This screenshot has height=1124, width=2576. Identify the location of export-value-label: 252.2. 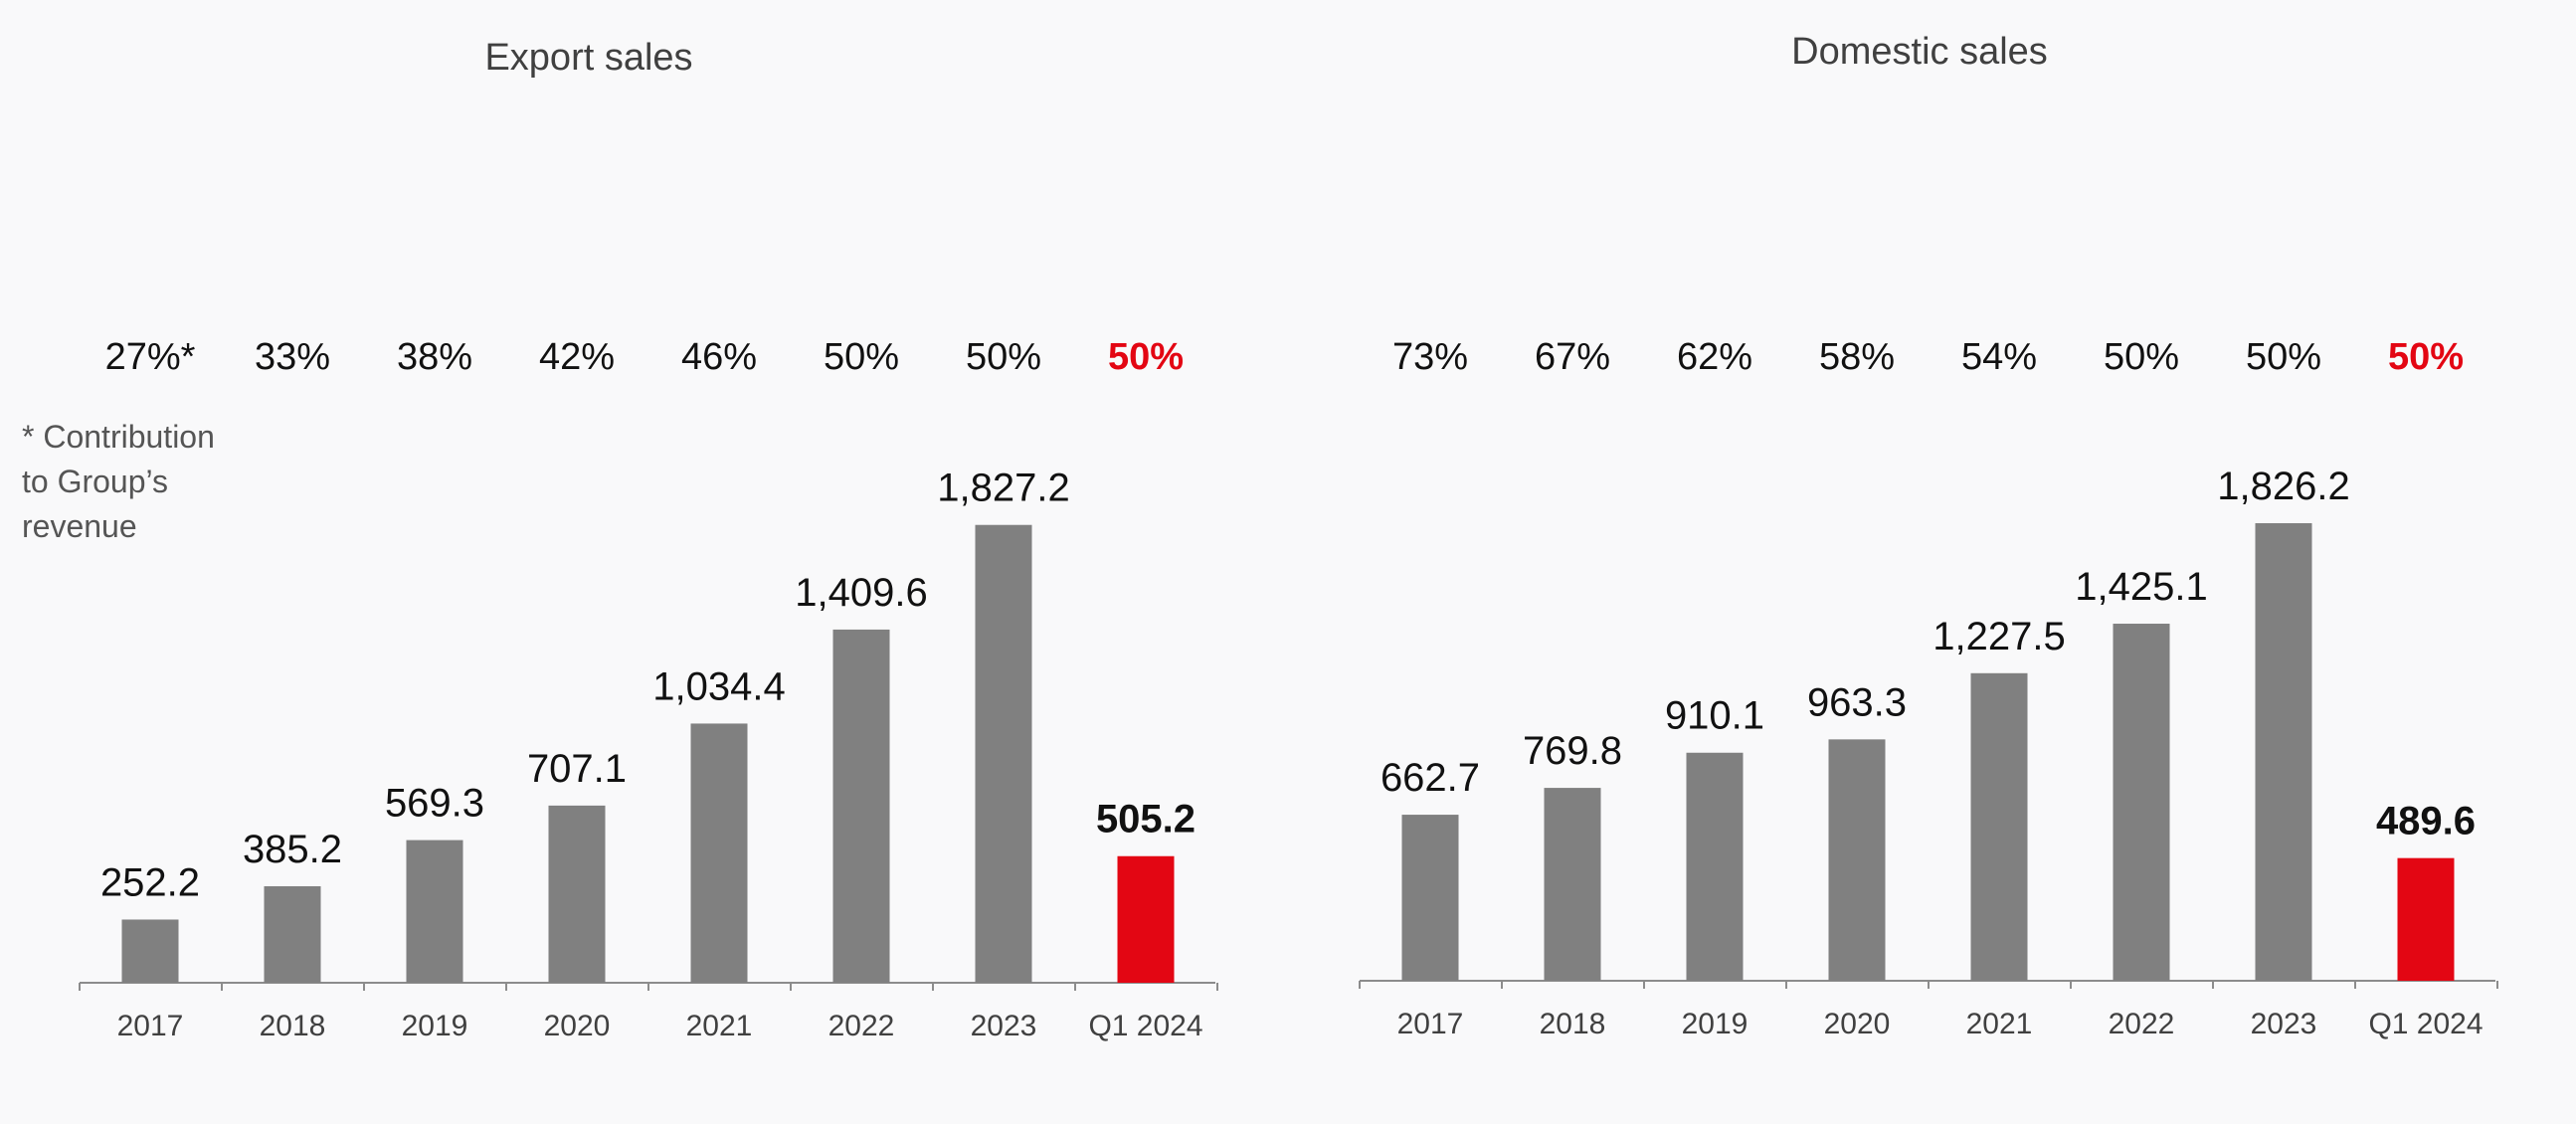
(150, 882).